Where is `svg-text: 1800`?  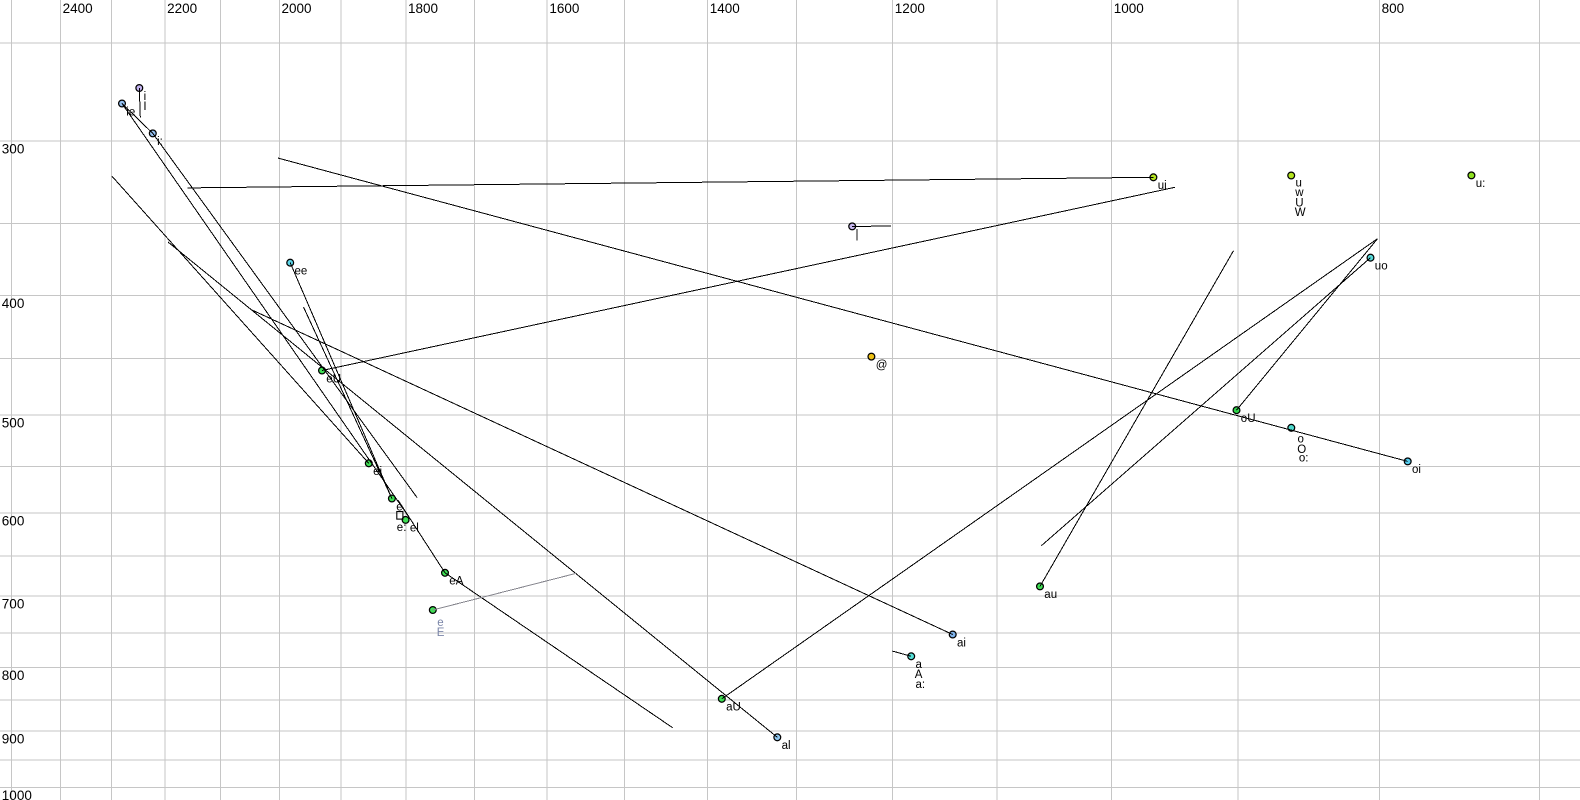
svg-text: 1800 is located at coordinates (423, 8).